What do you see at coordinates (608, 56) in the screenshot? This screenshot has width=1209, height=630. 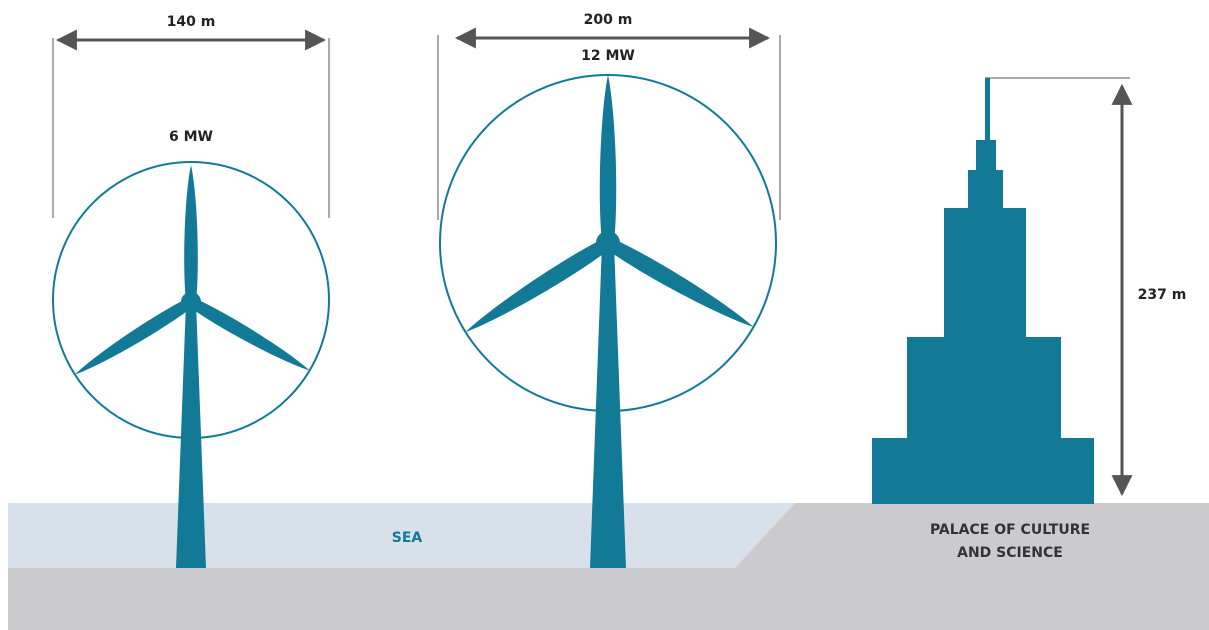 I see `power-label: 12 MW` at bounding box center [608, 56].